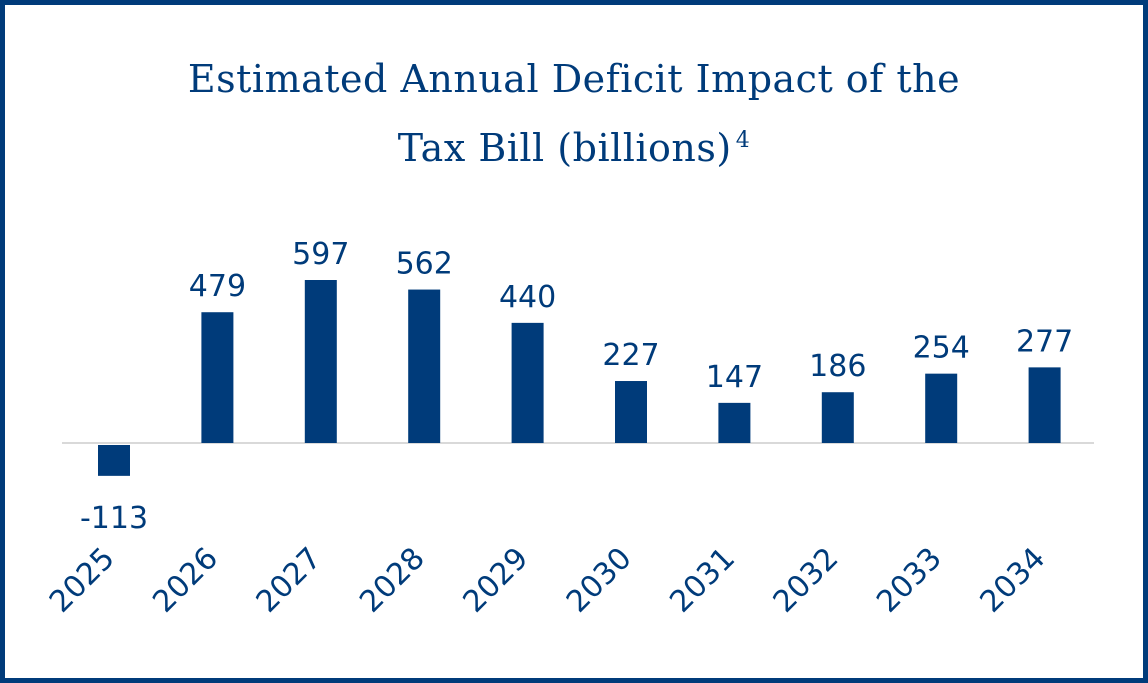 The width and height of the screenshot is (1148, 683). What do you see at coordinates (630, 355) in the screenshot?
I see `data-label-2030: 227` at bounding box center [630, 355].